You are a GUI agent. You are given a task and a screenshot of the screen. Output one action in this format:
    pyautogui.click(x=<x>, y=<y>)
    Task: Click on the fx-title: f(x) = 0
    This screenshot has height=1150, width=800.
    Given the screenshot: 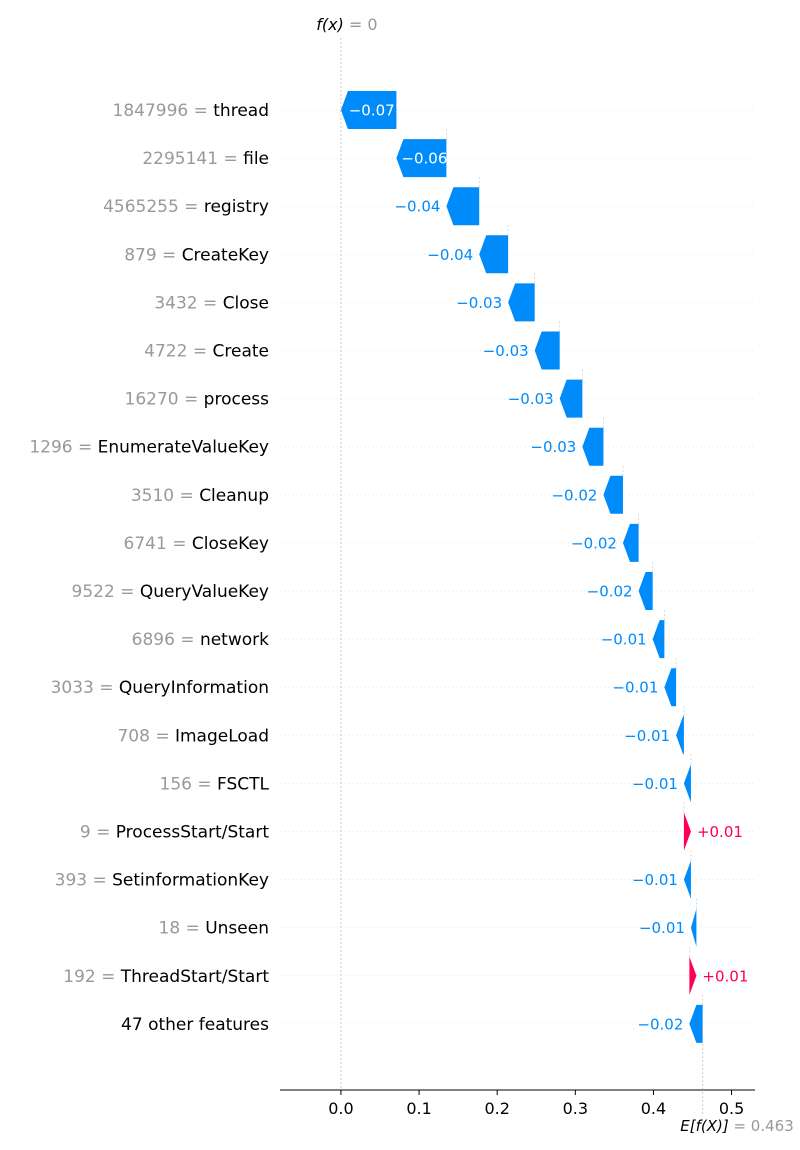 What is the action you would take?
    pyautogui.click(x=346, y=24)
    